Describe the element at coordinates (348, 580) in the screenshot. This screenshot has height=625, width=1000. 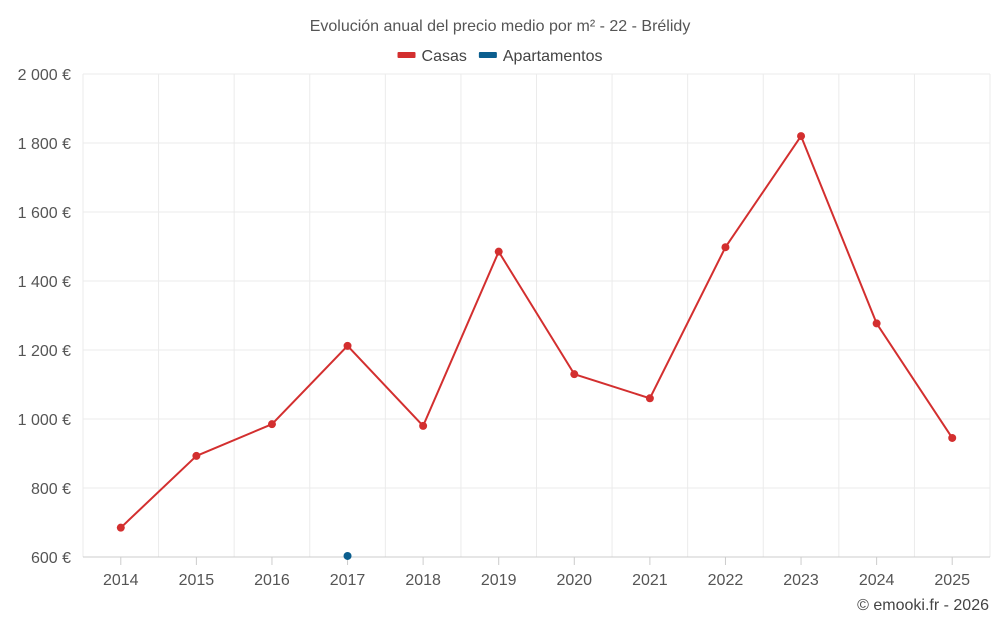
I see `x-tick-label: 2017` at that location.